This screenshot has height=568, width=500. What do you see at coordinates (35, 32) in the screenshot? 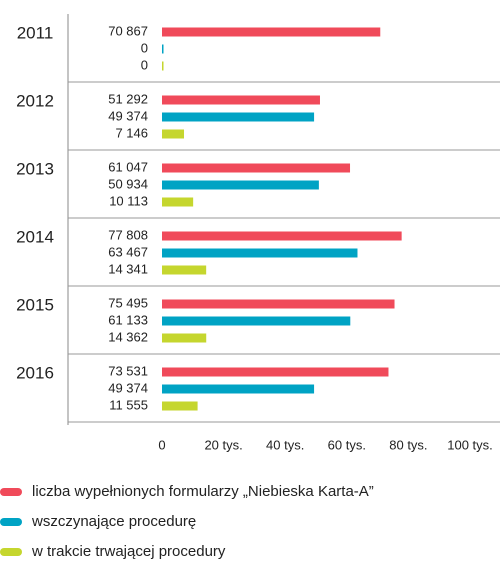
I see `year-label: 2011` at bounding box center [35, 32].